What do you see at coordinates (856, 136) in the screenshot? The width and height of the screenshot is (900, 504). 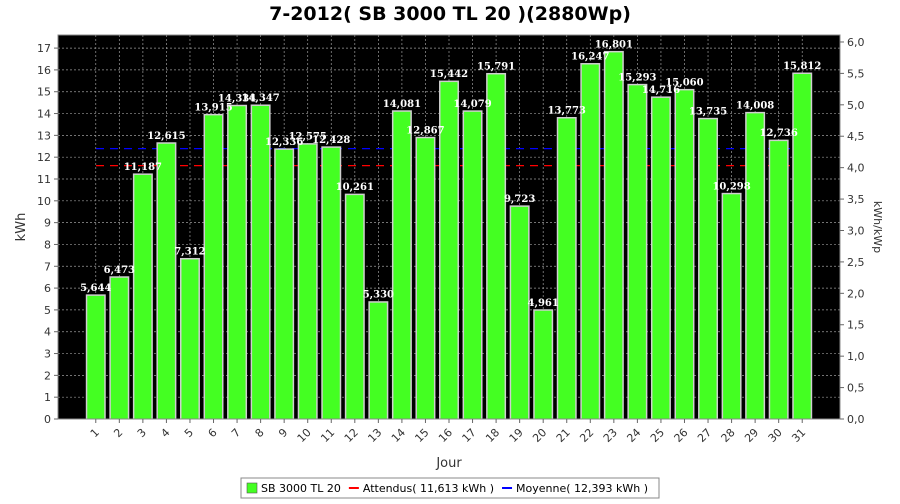 I see `y2-tick-label: 4,5` at bounding box center [856, 136].